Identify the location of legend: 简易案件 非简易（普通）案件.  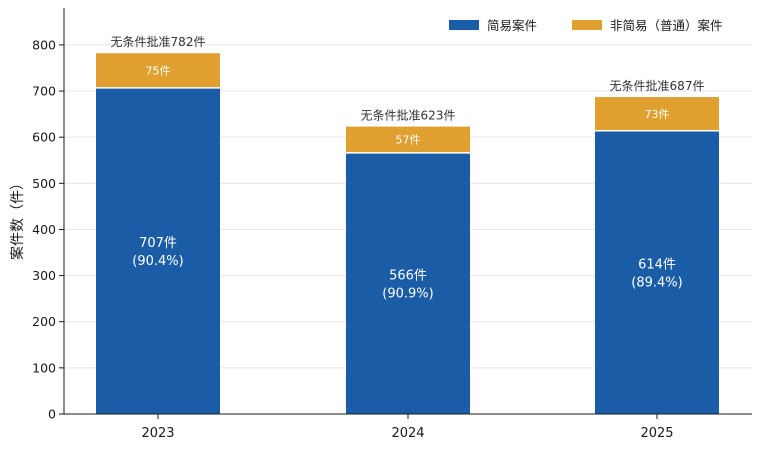
(586, 25).